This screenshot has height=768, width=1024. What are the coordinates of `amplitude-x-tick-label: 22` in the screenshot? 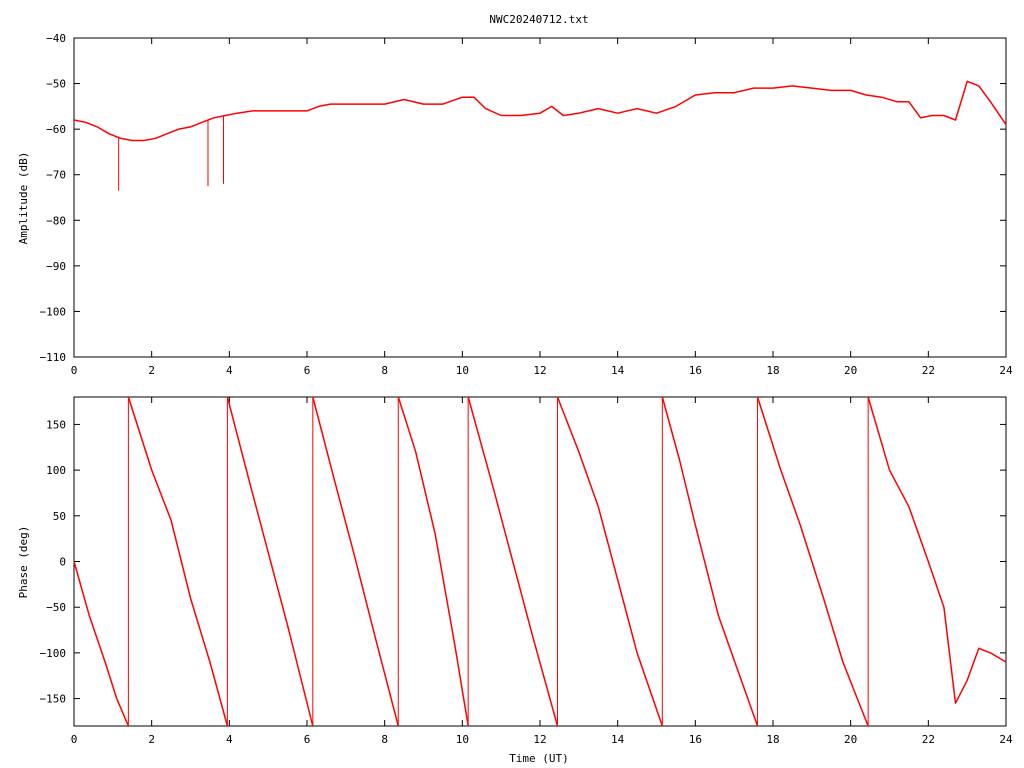 It's located at (928, 370).